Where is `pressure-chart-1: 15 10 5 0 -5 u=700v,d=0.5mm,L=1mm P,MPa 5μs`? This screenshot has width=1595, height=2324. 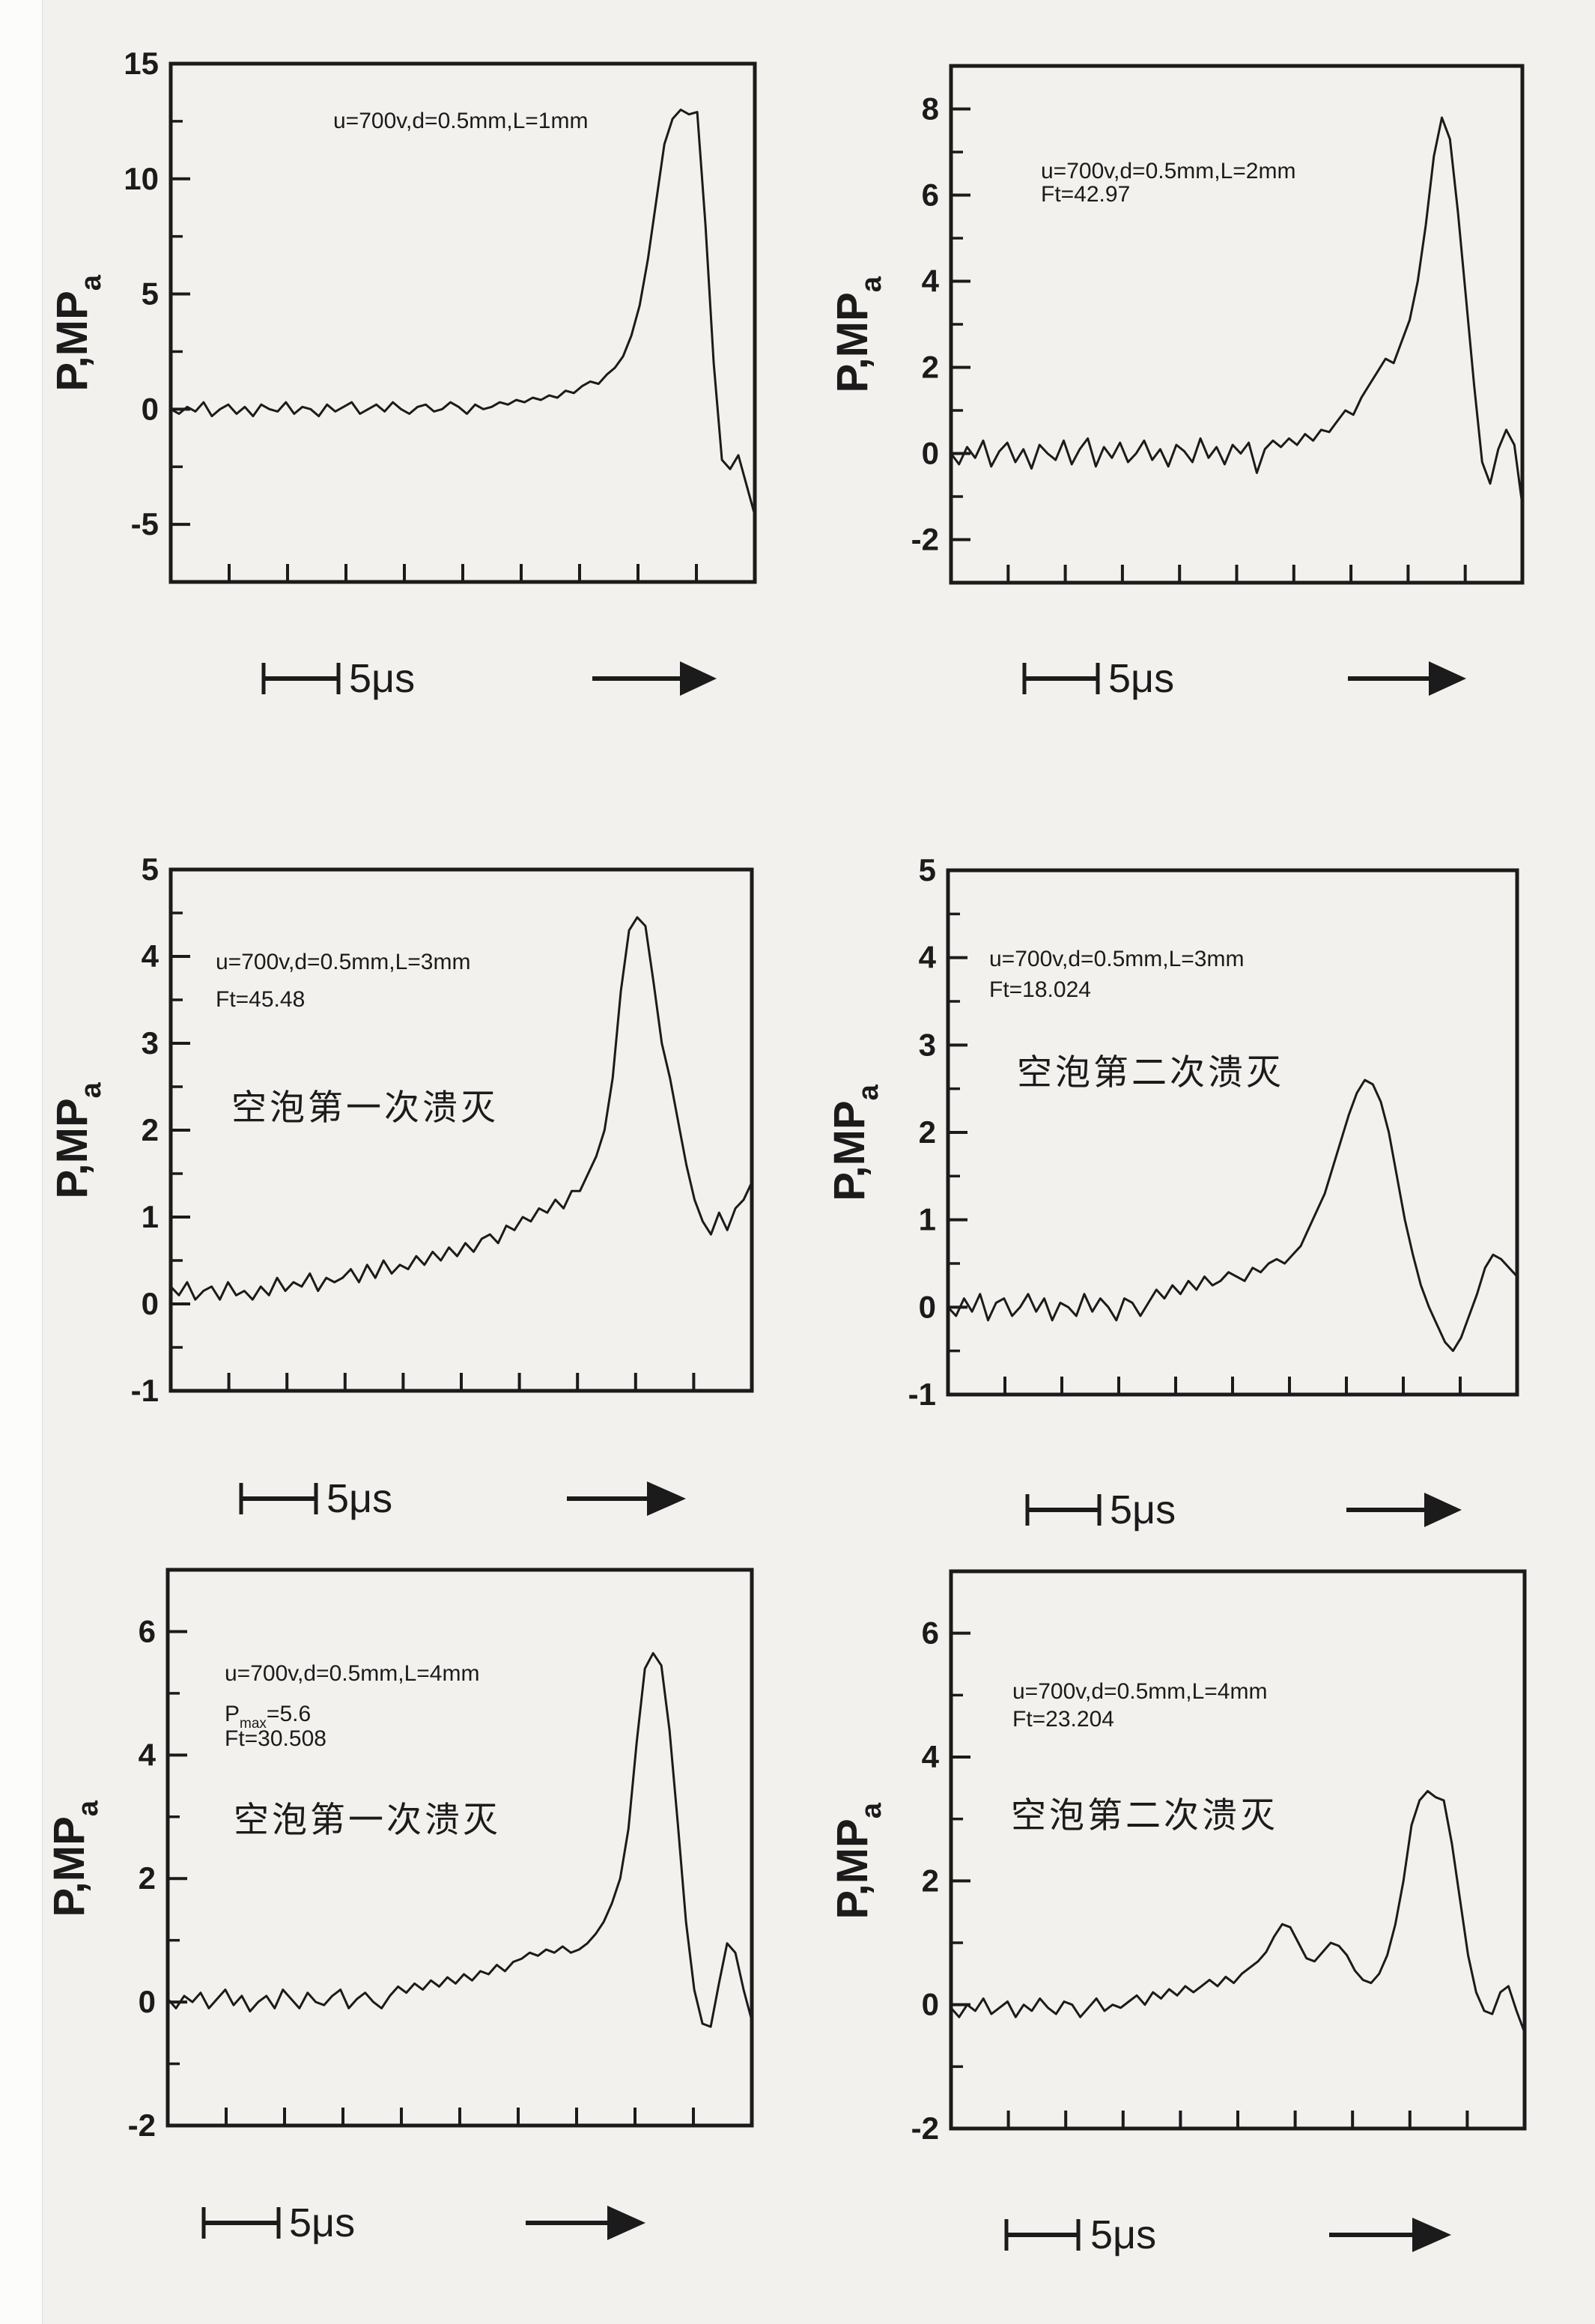
pressure-chart-1: 15 10 5 0 -5 u=700v,d=0.5mm,L=1mm P,MPa 5μs is located at coordinates (402, 373).